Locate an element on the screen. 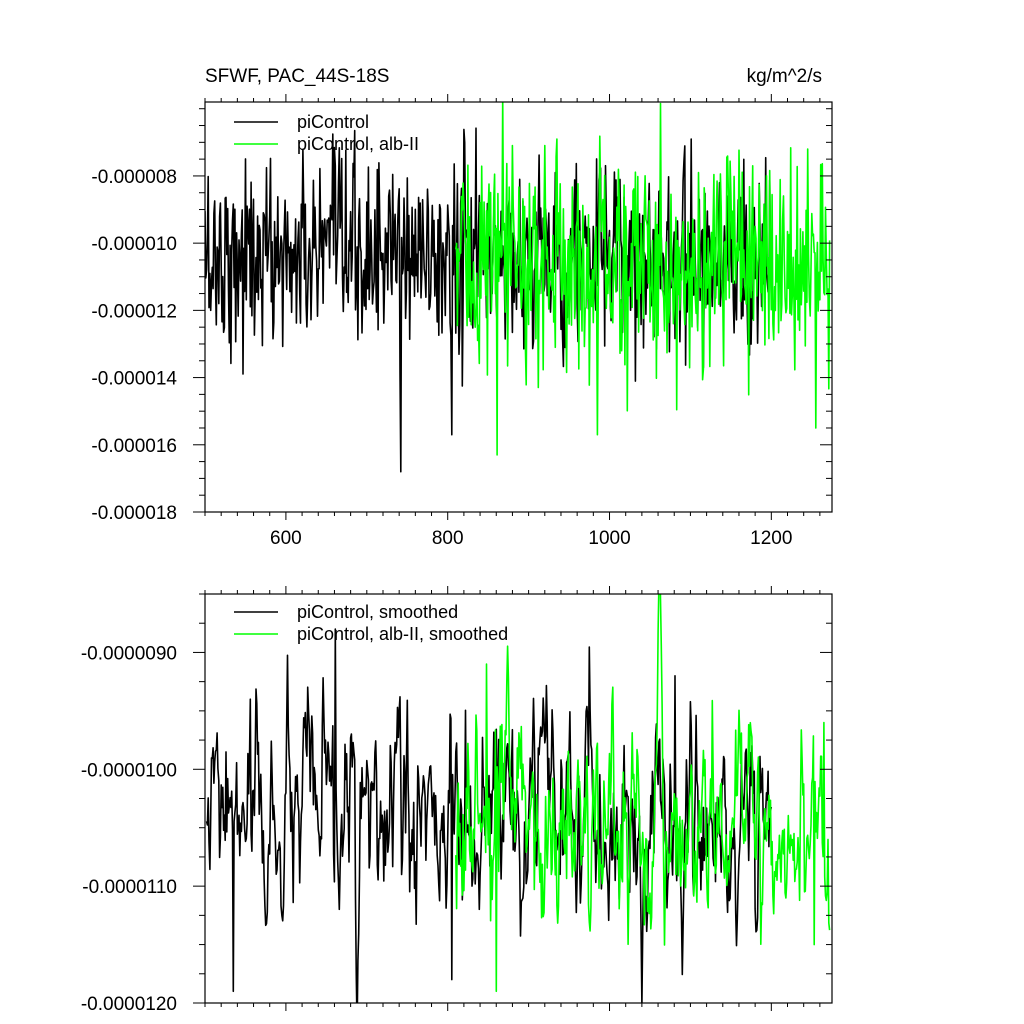  top-y-tick-label: -0.000012 is located at coordinates (134, 311).